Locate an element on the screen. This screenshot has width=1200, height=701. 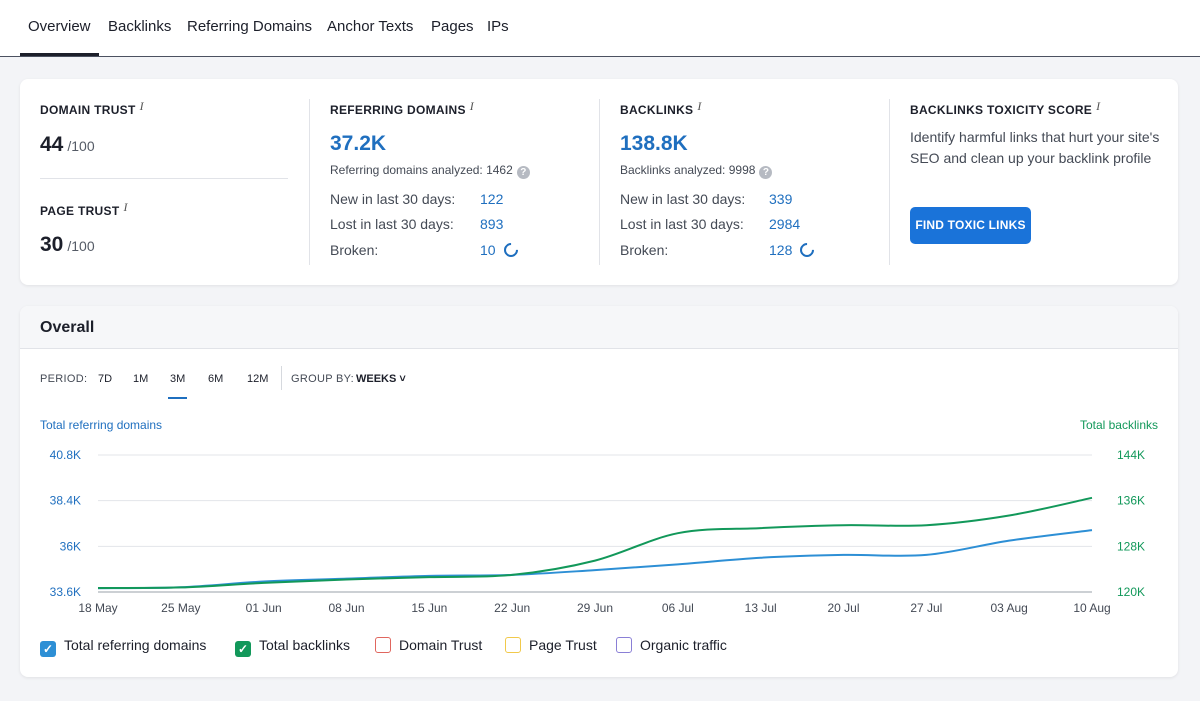
period-7d: 7D is located at coordinates (105, 379).